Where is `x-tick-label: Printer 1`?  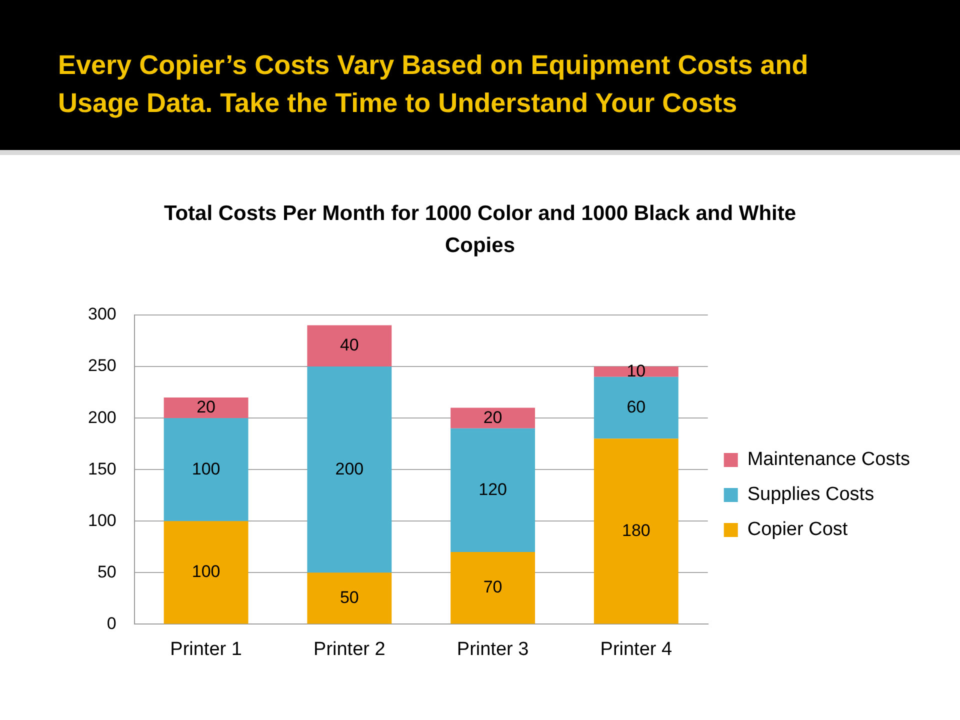
x-tick-label: Printer 1 is located at coordinates (206, 649).